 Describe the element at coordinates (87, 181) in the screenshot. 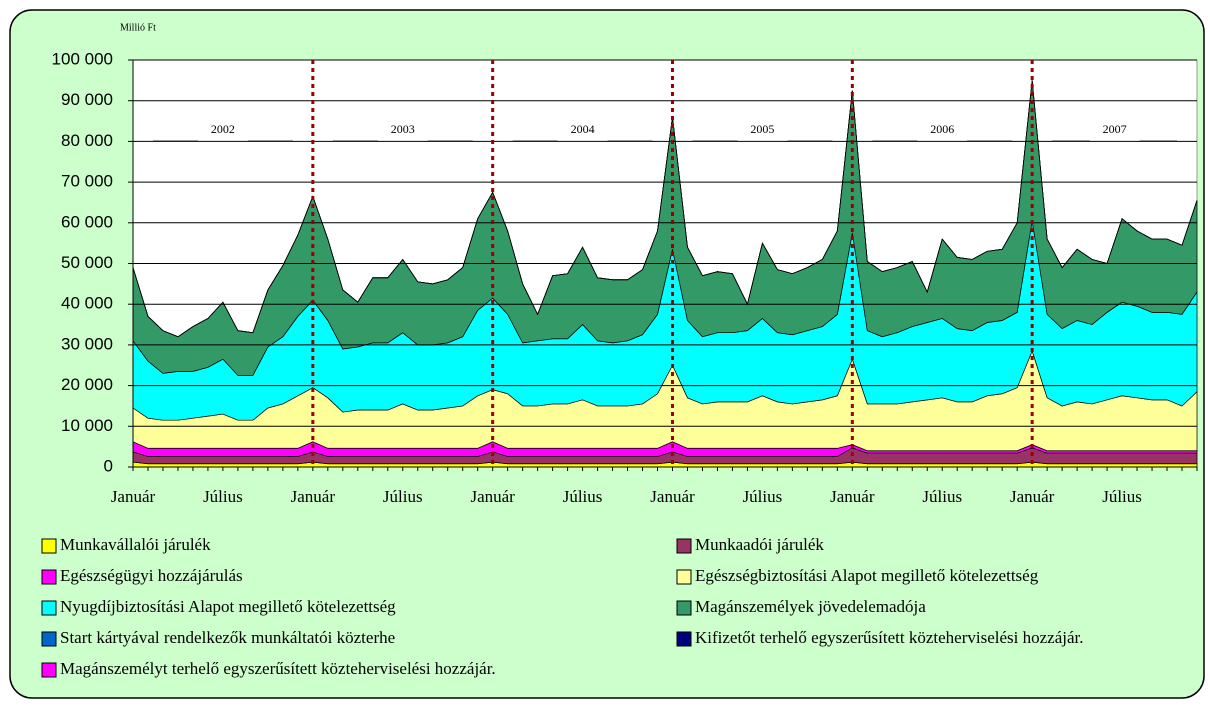

I see `y-tick-label: 70 000` at that location.